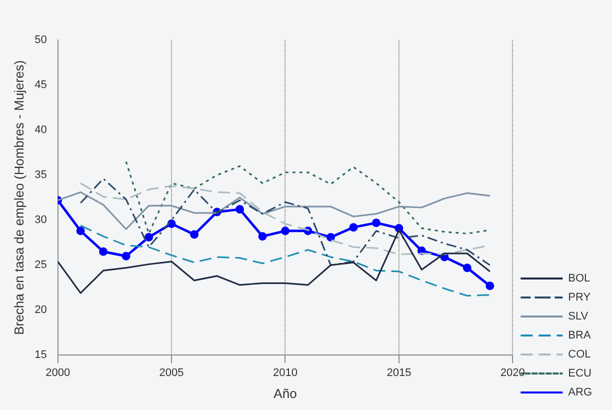  Describe the element at coordinates (580, 392) in the screenshot. I see `legend-label: ARG` at that location.